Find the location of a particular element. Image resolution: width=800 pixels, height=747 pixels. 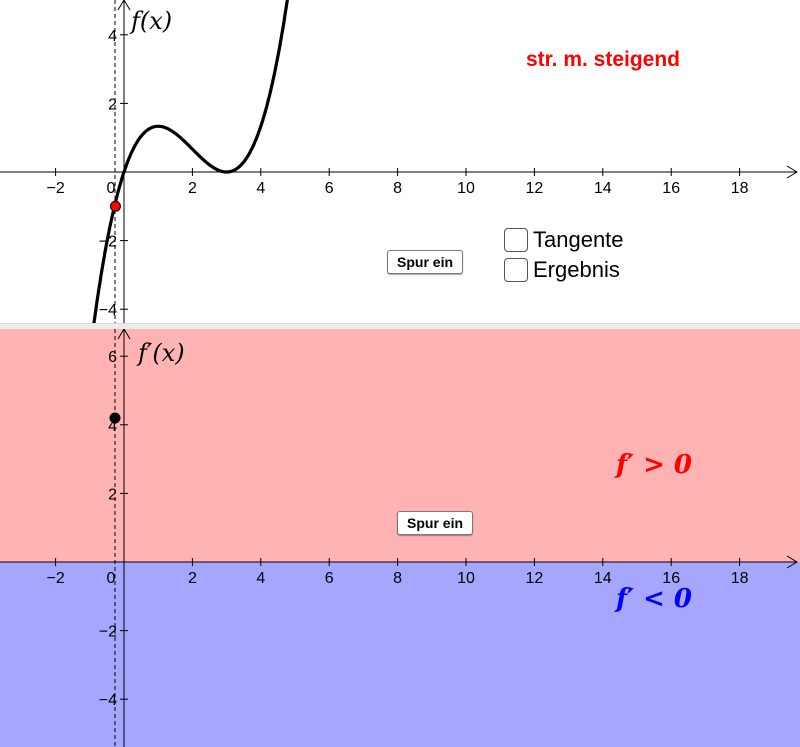

result-checkbox-box is located at coordinates (516, 270).